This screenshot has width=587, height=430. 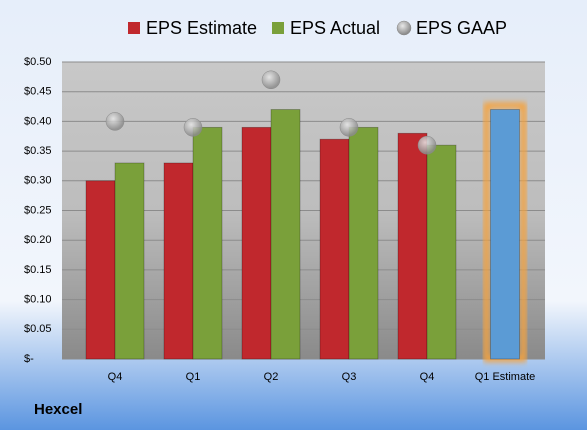 I want to click on footer: Hexcel, so click(x=58, y=409).